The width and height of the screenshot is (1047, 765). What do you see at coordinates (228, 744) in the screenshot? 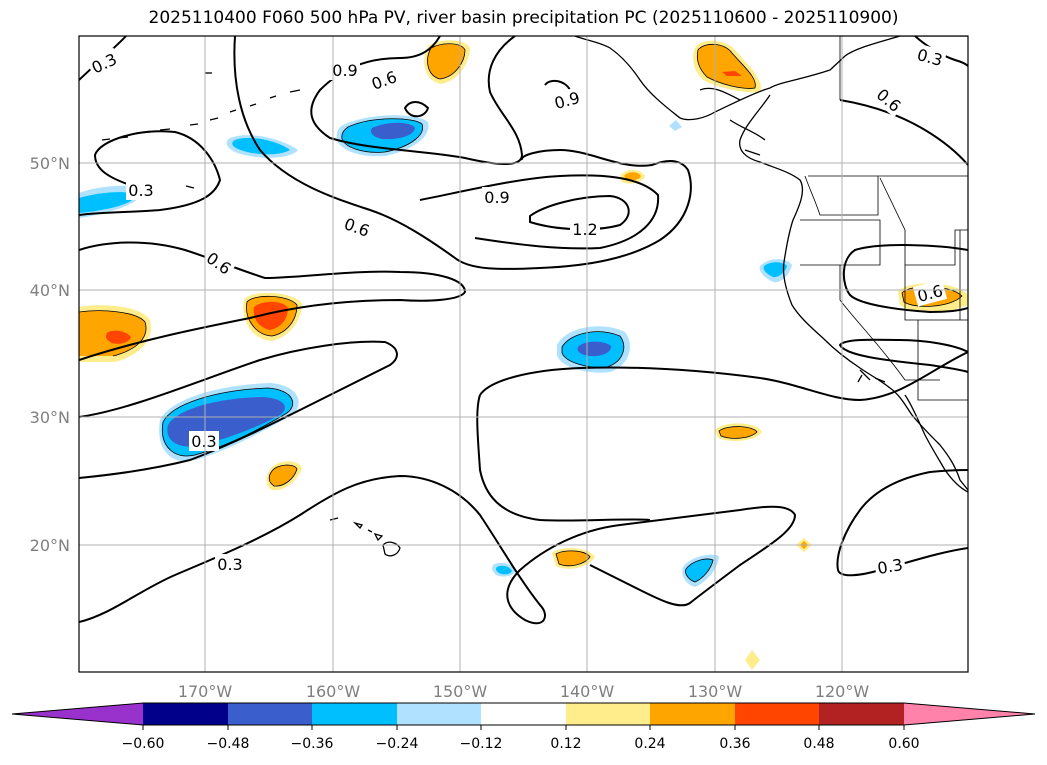
I see `colorbar-label: −0.48` at bounding box center [228, 744].